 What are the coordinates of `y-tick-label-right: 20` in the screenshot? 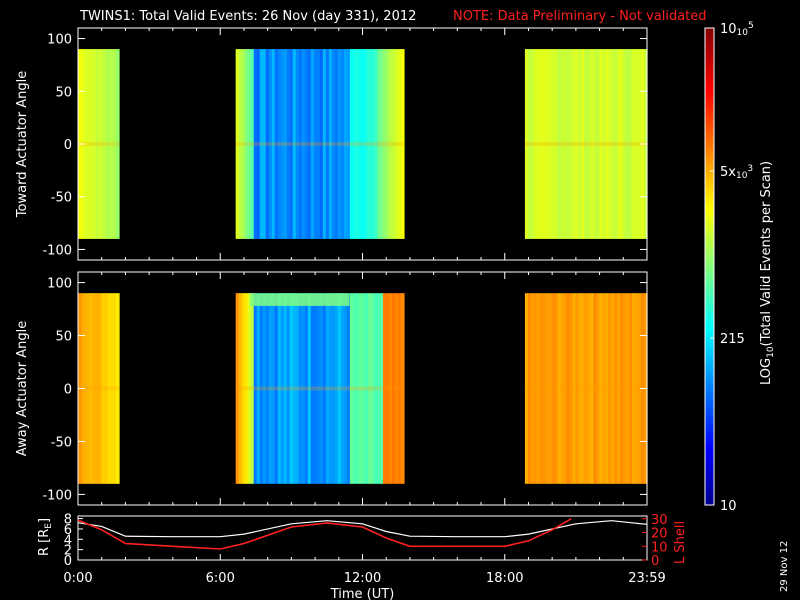 It's located at (659, 534).